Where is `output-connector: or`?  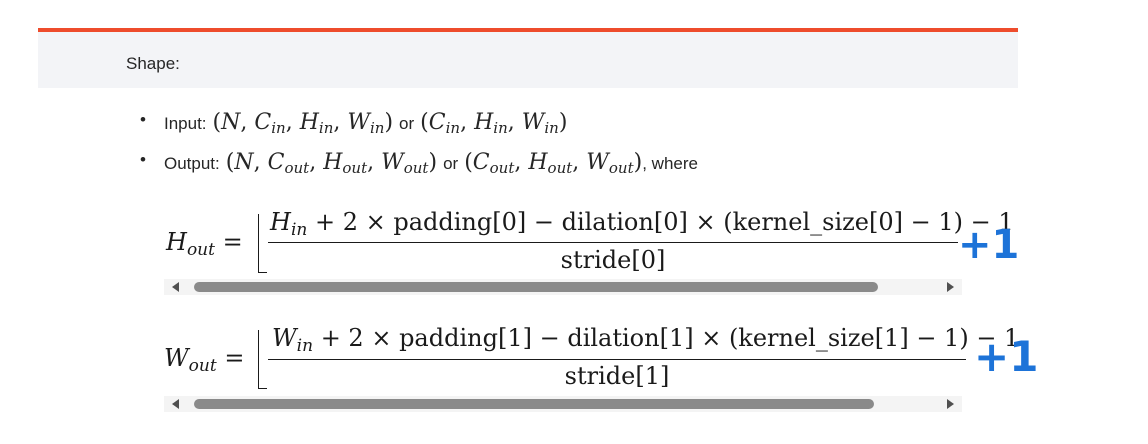
output-connector: or is located at coordinates (451, 163).